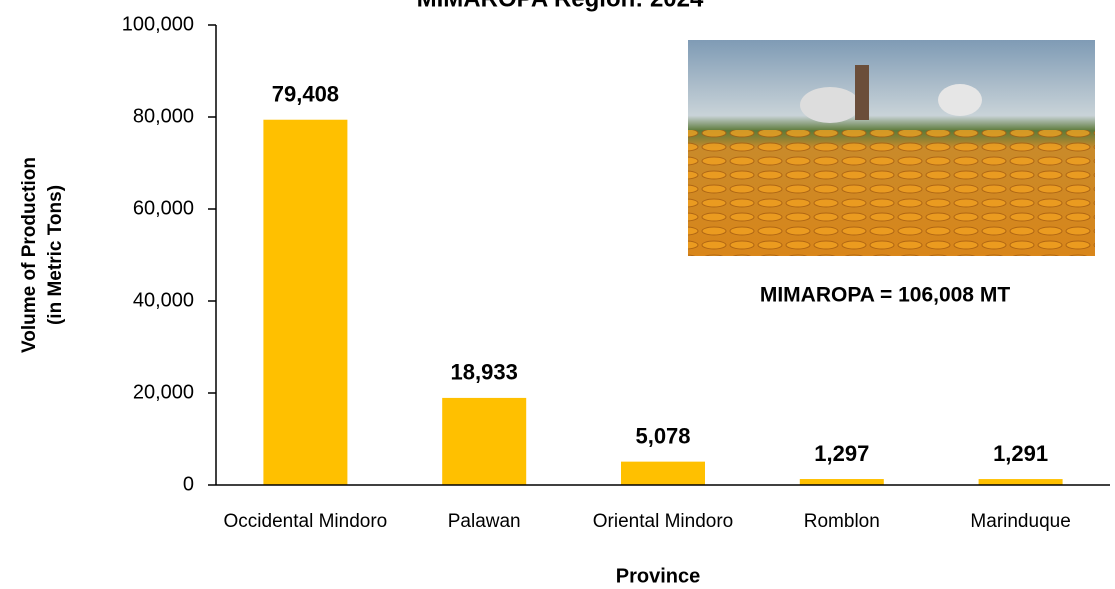 Image resolution: width=1115 pixels, height=589 pixels. I want to click on data-label: 1,291, so click(1020, 453).